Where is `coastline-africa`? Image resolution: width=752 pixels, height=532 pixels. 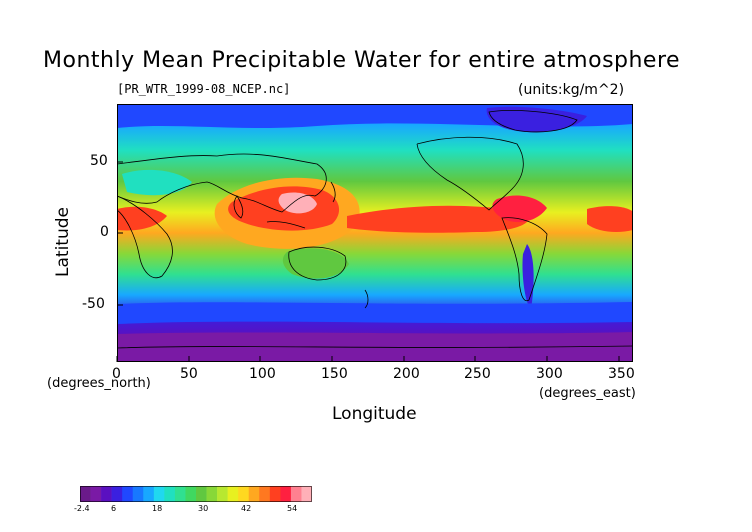 coastline-africa is located at coordinates (145, 237).